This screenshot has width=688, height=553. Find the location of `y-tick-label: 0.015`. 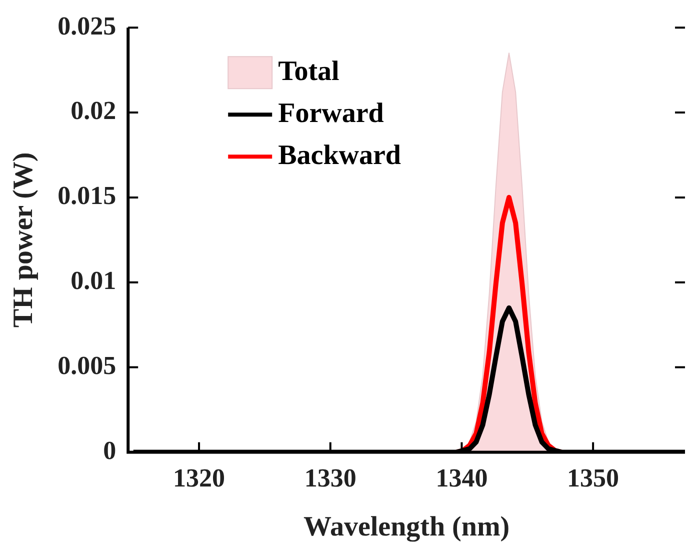

y-tick-label: 0.015 is located at coordinates (87, 195).